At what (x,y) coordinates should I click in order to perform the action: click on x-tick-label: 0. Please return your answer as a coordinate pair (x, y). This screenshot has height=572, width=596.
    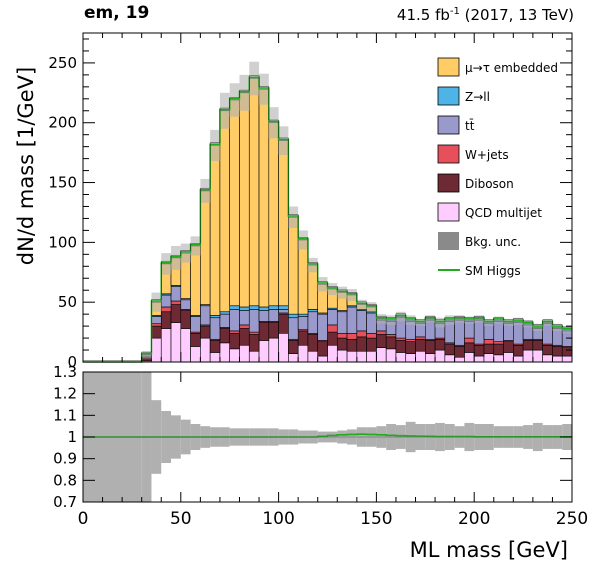
    Looking at the image, I should click on (83, 519).